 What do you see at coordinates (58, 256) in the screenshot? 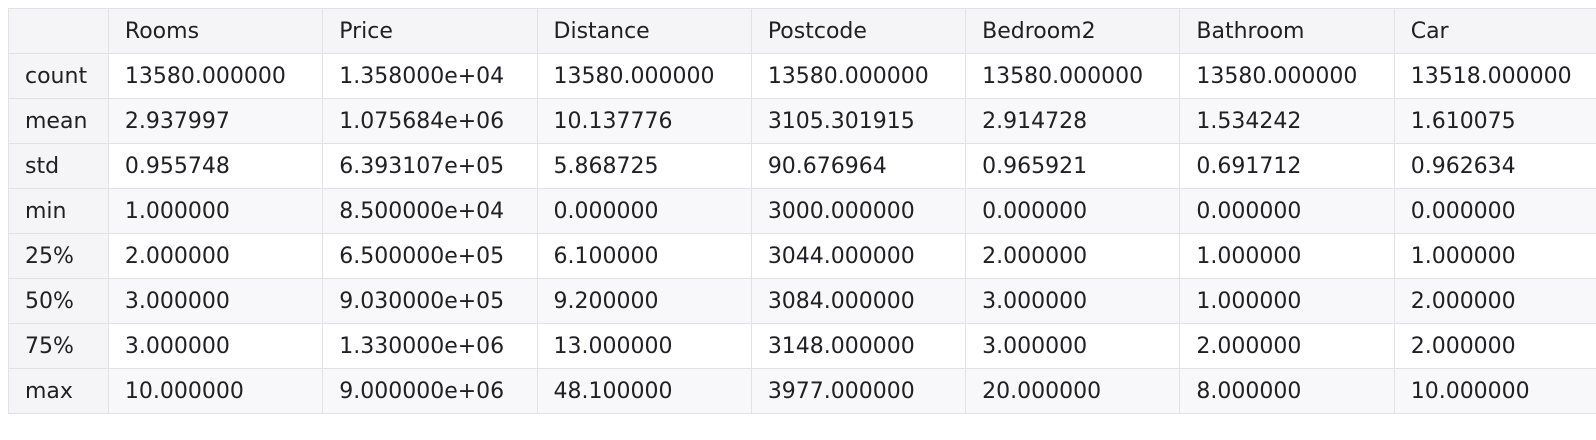
I see `row-label: 25%` at bounding box center [58, 256].